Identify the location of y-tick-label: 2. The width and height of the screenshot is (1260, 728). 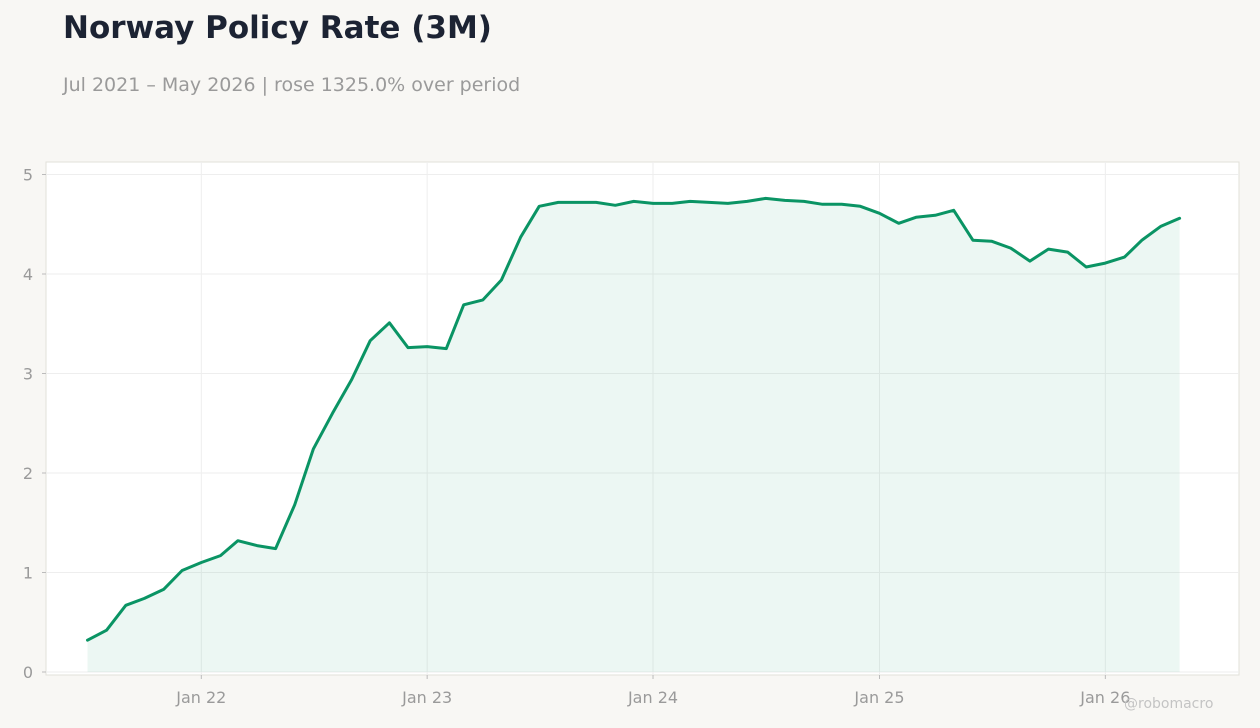
(28, 473).